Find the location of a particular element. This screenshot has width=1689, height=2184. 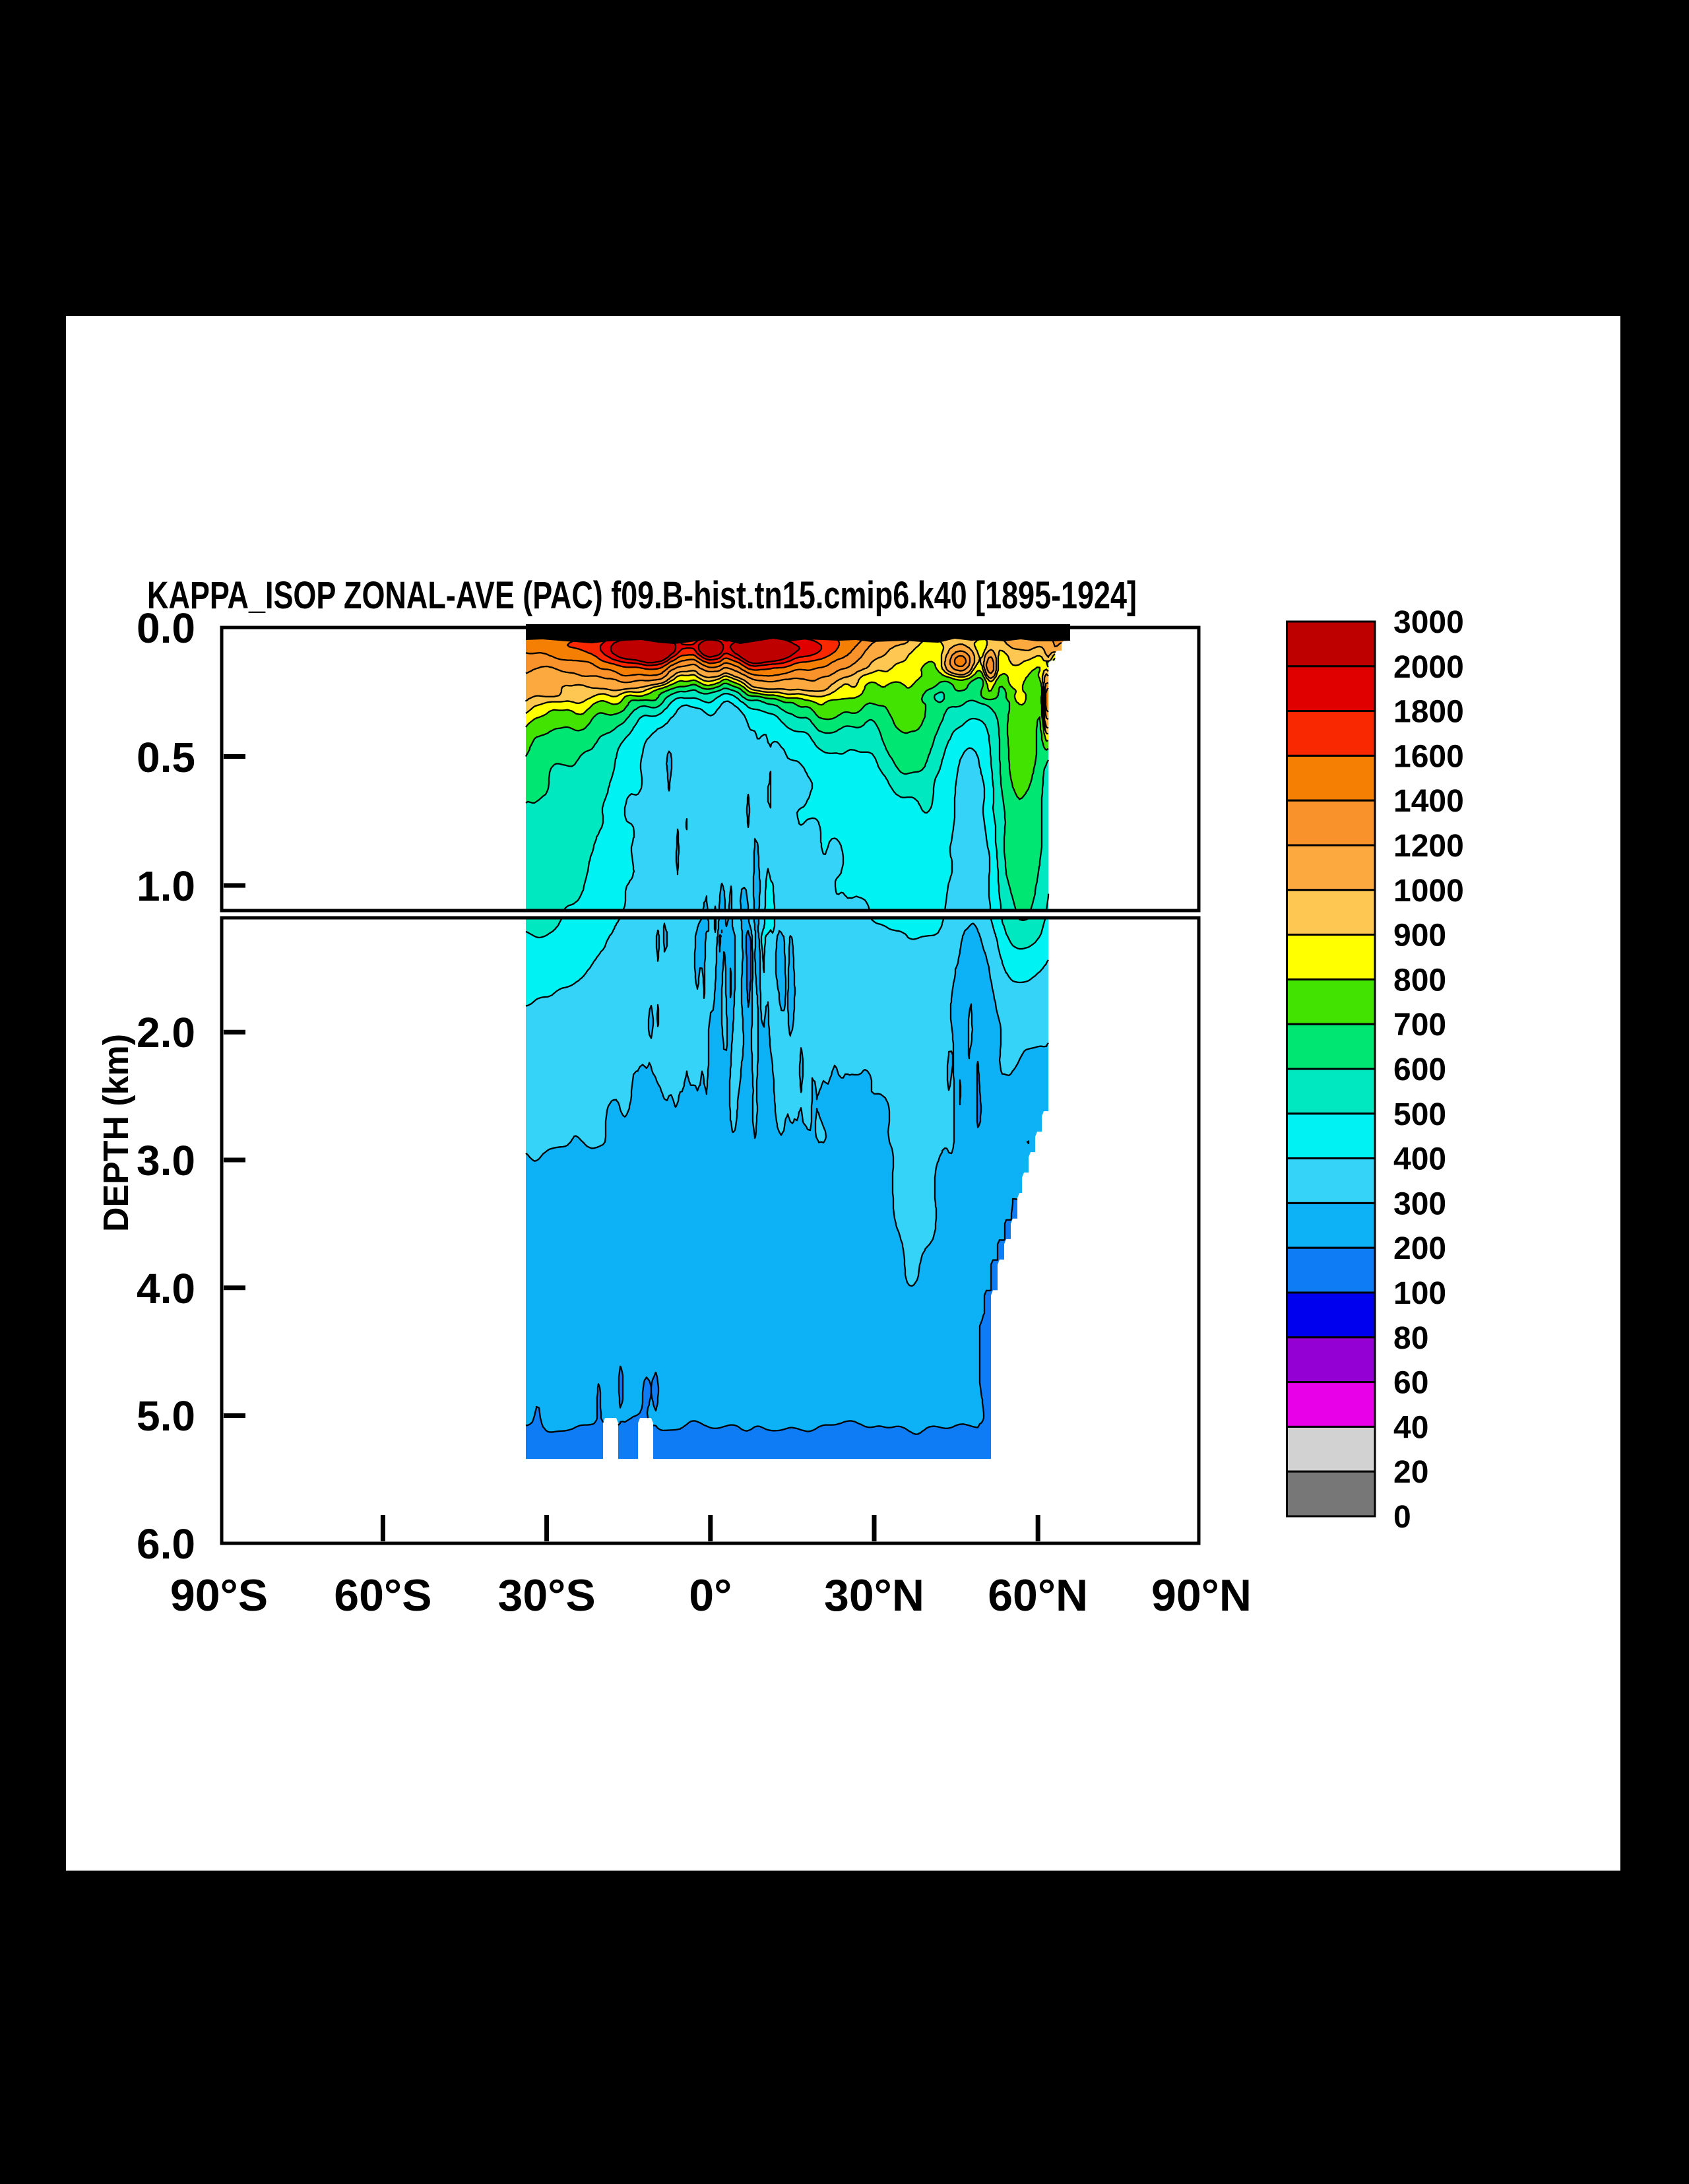

svg-text: 1000 is located at coordinates (1429, 891).